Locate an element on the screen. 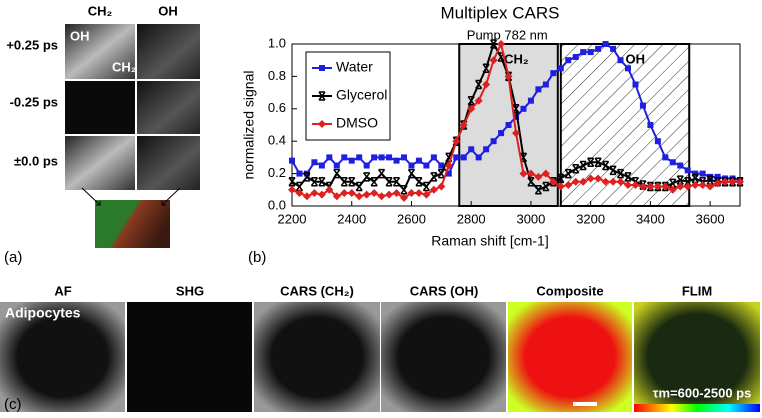 The height and width of the screenshot is (418, 762). region-label: OH is located at coordinates (636, 58).